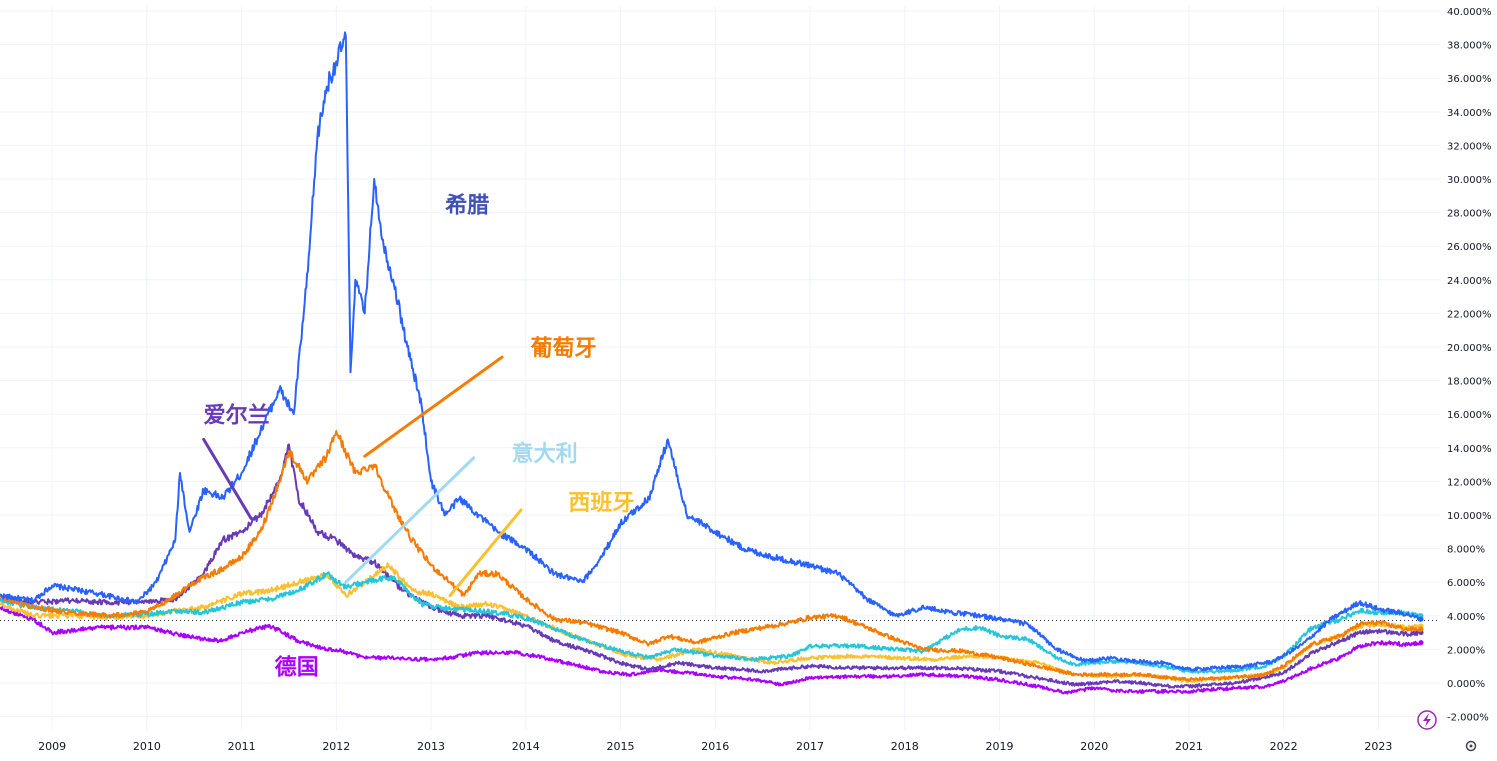  What do you see at coordinates (1466, 550) in the screenshot?
I see `y-tick-label-5: 8.000%` at bounding box center [1466, 550].